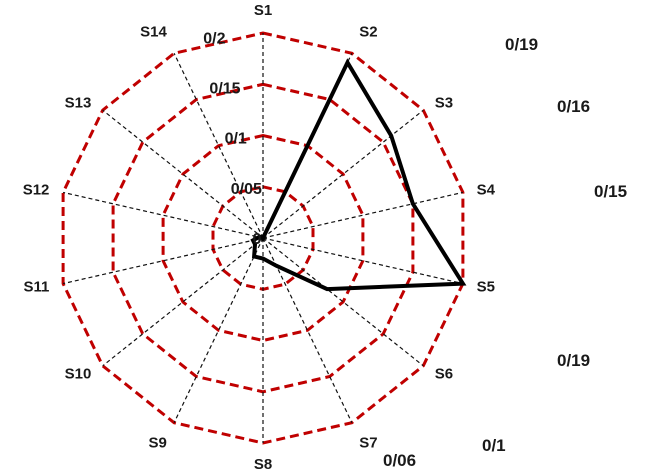 This screenshot has width=650, height=470. I want to click on annotation-1: 0/19, so click(521, 44).